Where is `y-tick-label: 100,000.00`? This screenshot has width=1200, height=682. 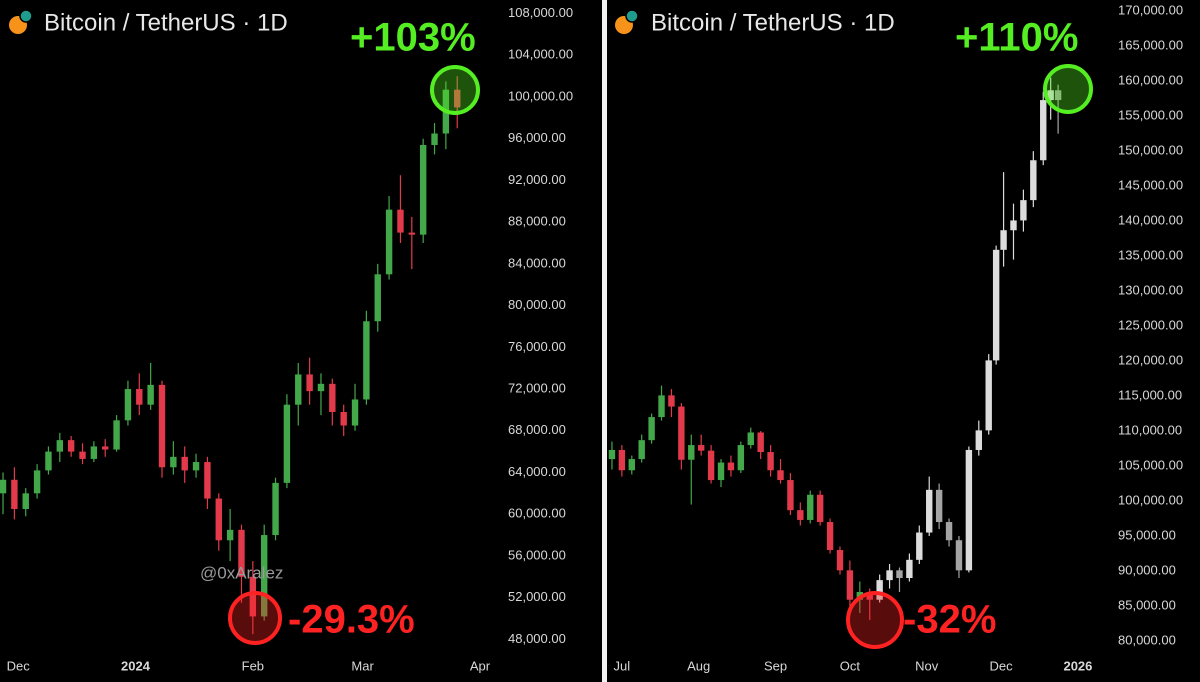 y-tick-label: 100,000.00 is located at coordinates (540, 95).